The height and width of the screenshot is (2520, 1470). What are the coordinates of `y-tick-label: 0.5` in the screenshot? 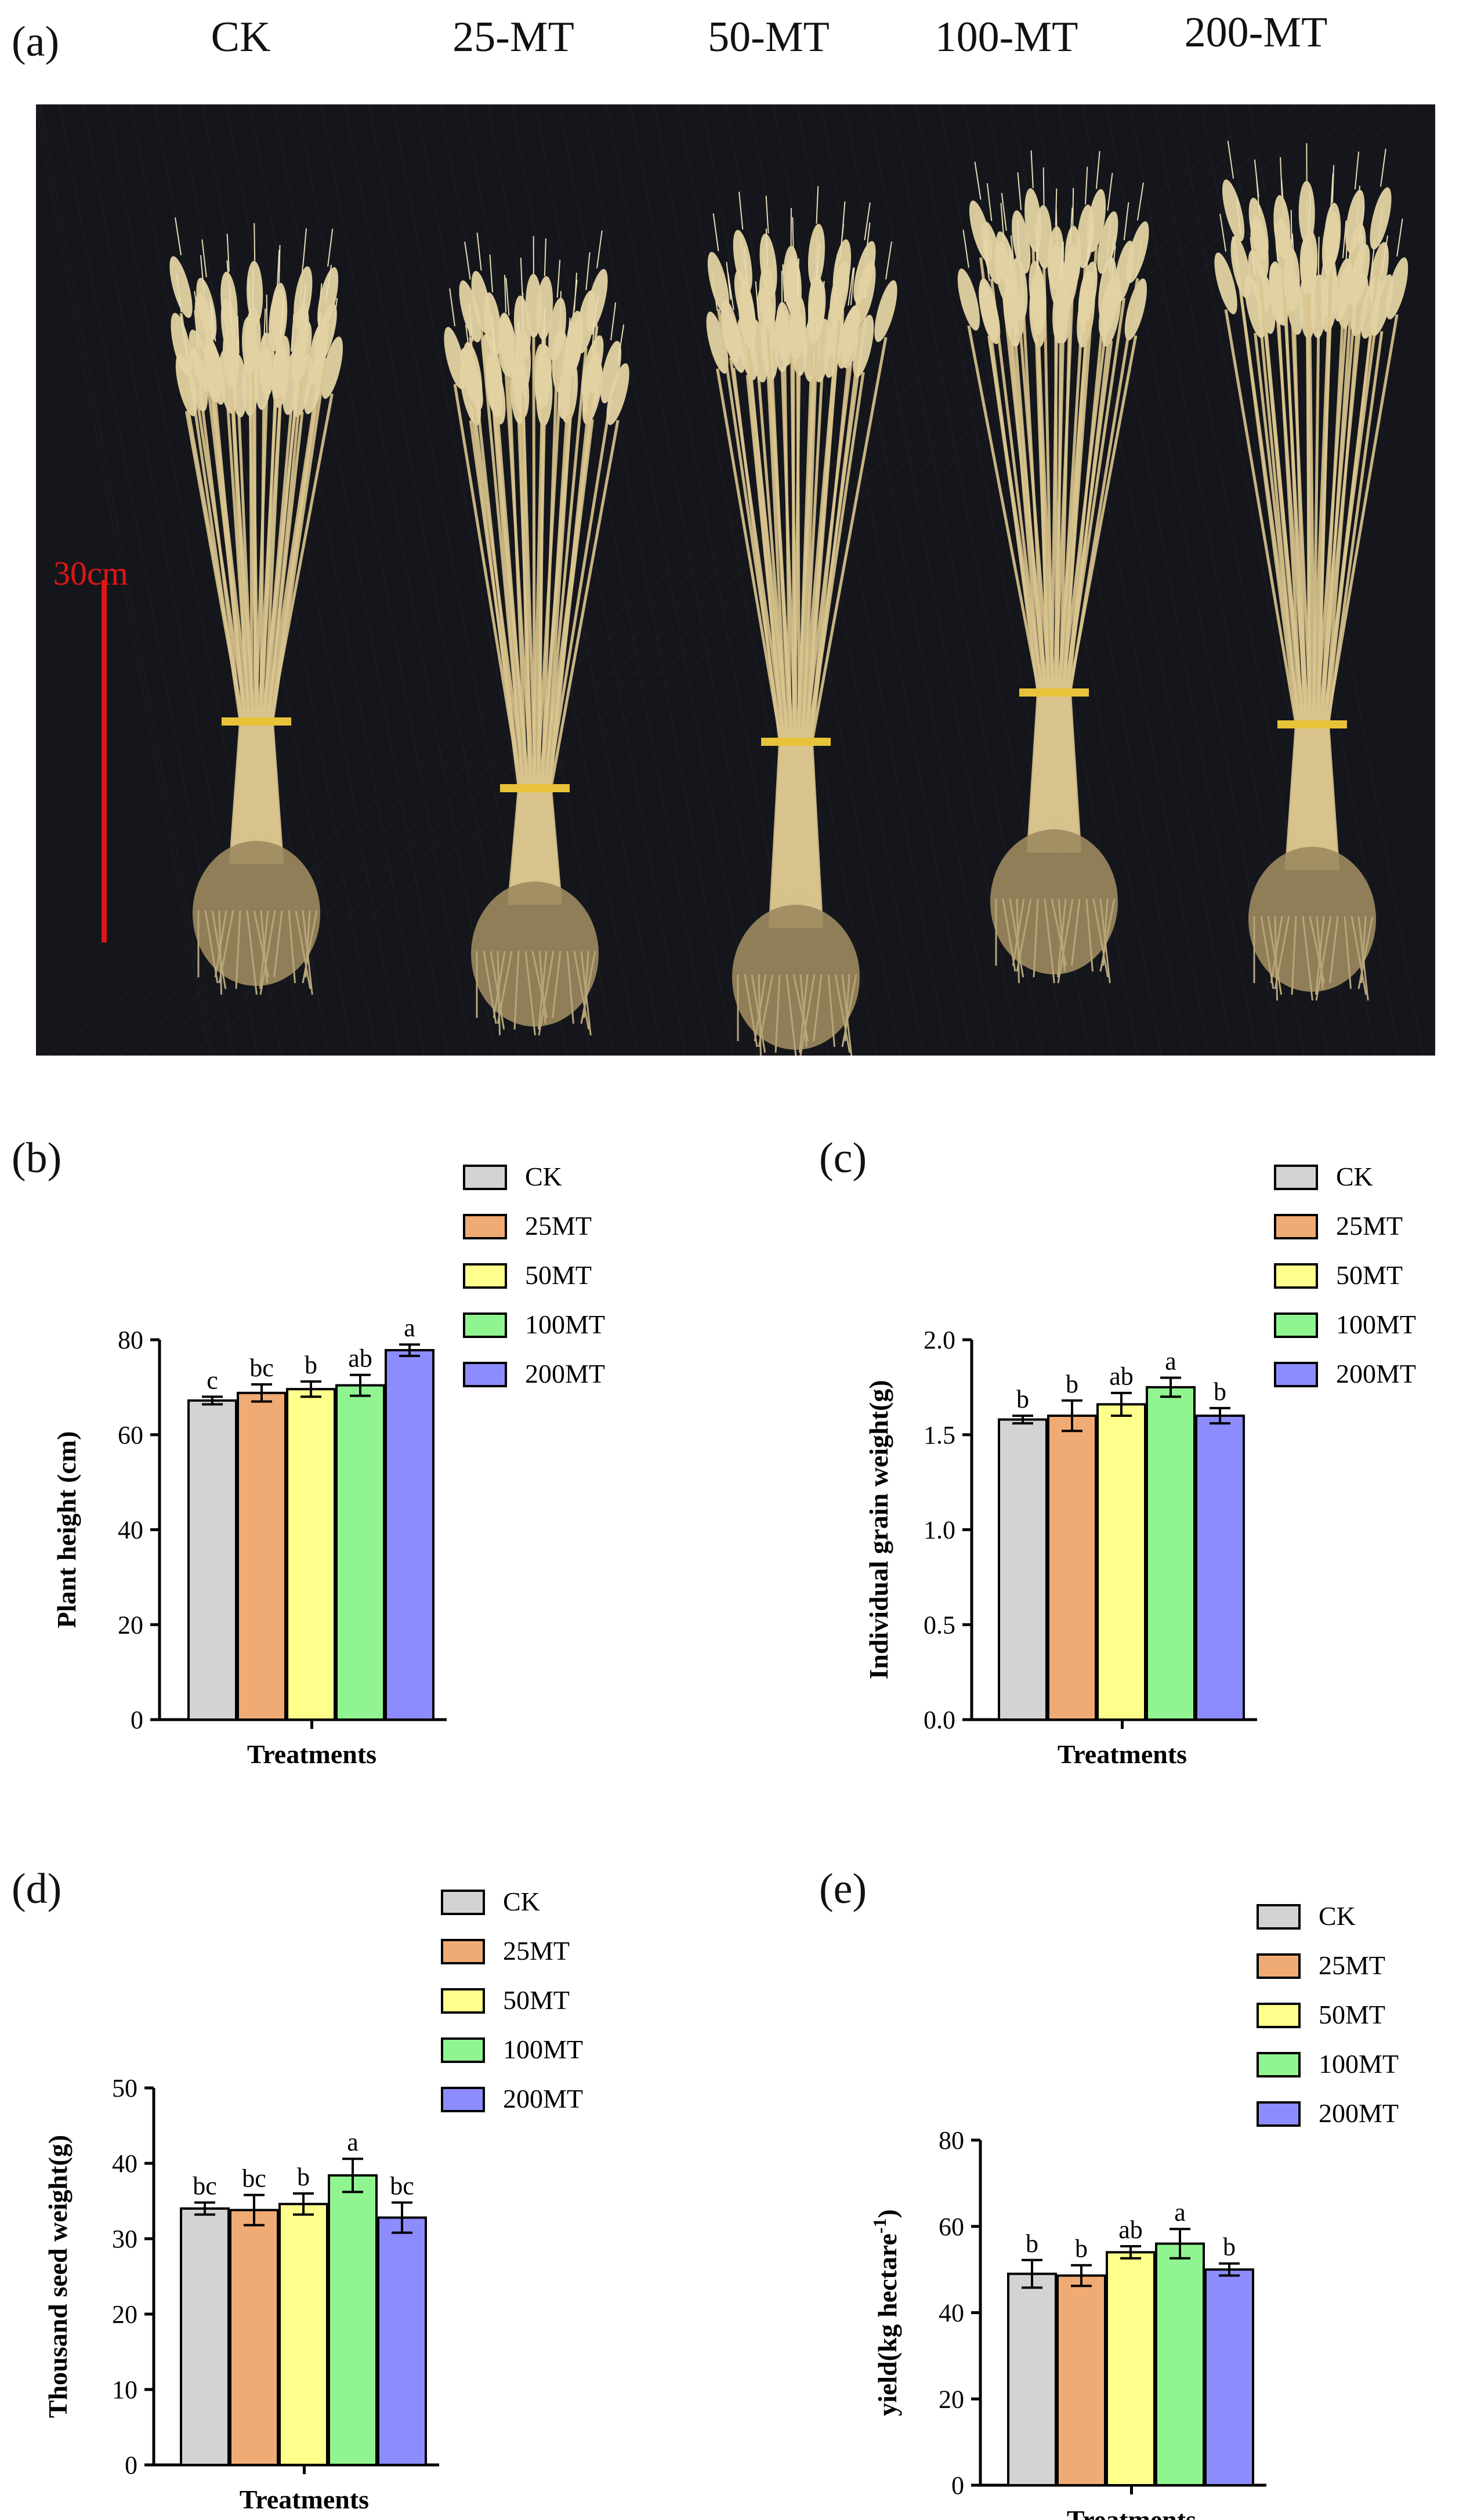 It's located at (939, 1625).